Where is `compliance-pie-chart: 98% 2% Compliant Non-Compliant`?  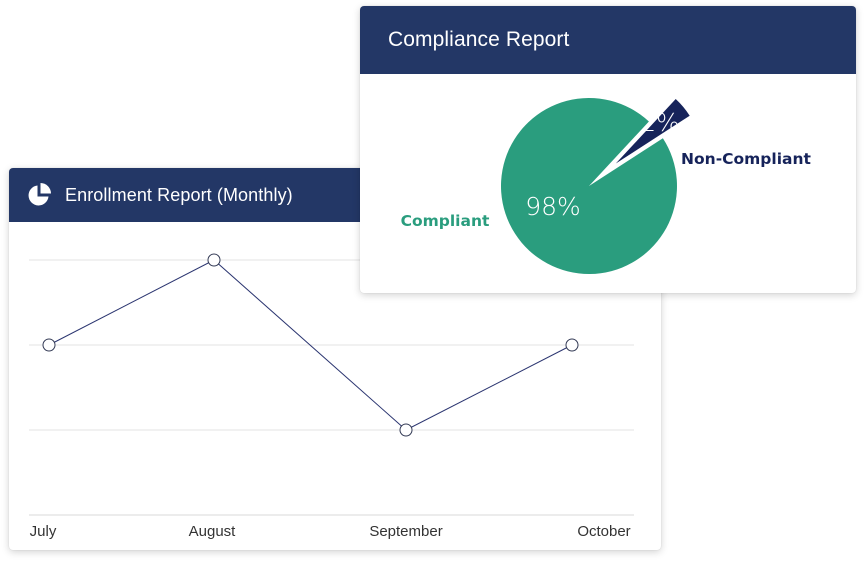 compliance-pie-chart: 98% 2% Compliant Non-Compliant is located at coordinates (606, 185).